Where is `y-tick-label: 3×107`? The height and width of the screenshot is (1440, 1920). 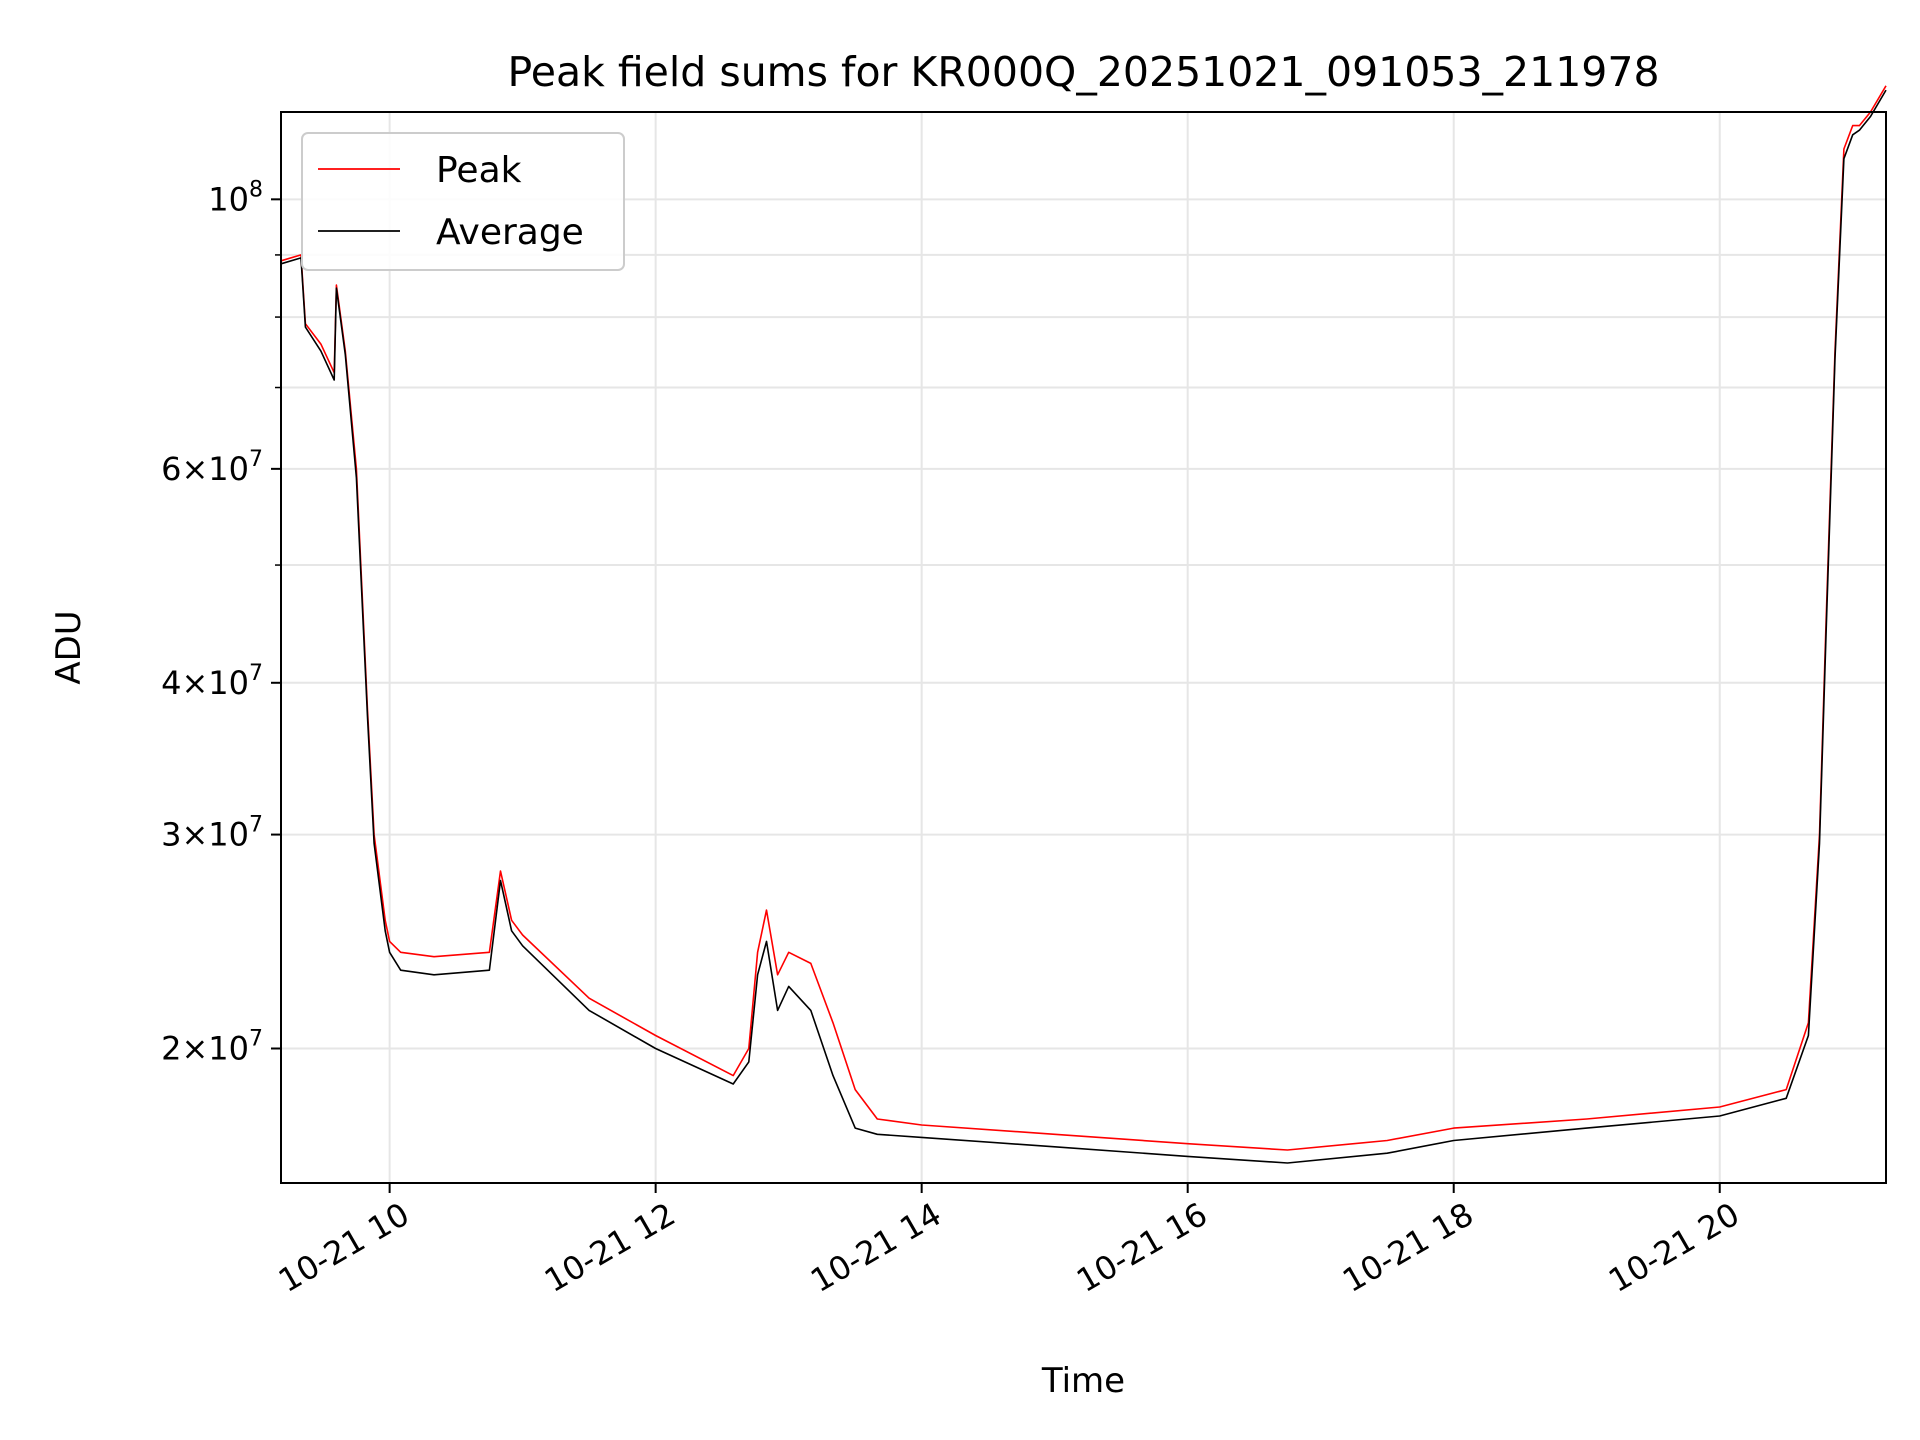
y-tick-label: 3×107 is located at coordinates (212, 833).